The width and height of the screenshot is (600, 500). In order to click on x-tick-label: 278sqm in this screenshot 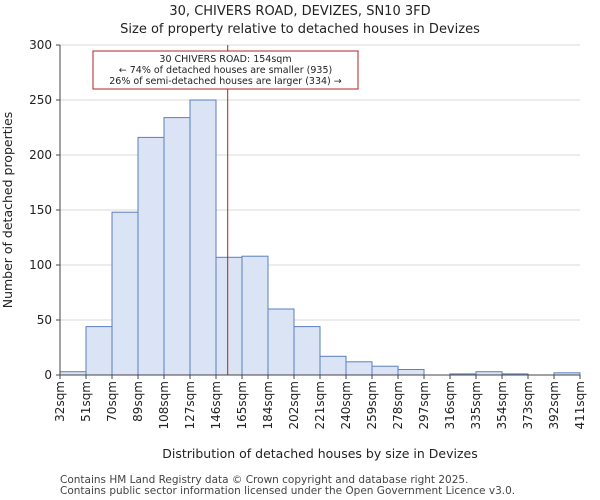, I will do `click(398, 405)`.